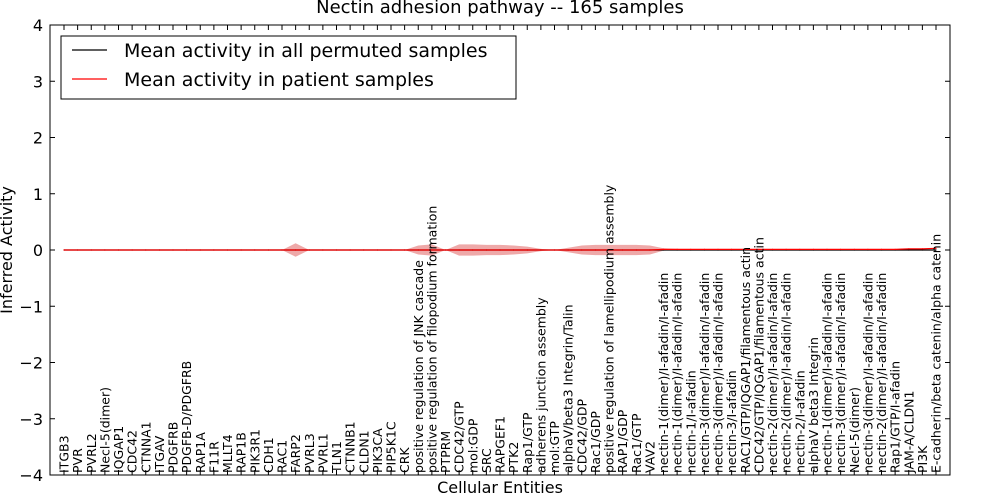 This screenshot has height=500, width=1000. What do you see at coordinates (500, 487) in the screenshot?
I see `x-axis-label: Cellular Entities` at bounding box center [500, 487].